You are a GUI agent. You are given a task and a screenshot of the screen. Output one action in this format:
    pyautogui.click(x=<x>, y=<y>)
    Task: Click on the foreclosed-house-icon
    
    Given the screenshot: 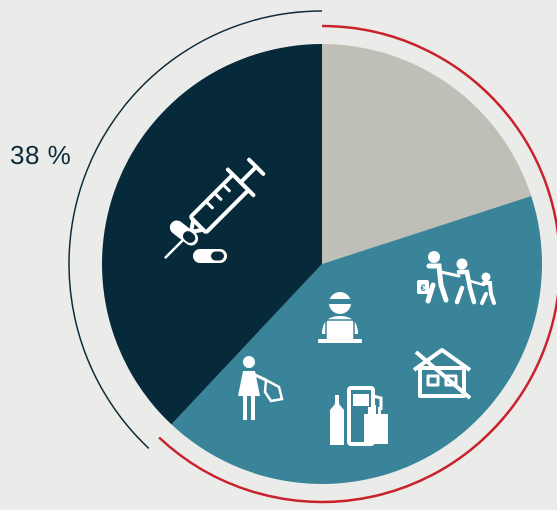 What is the action you would take?
    pyautogui.click(x=442, y=374)
    